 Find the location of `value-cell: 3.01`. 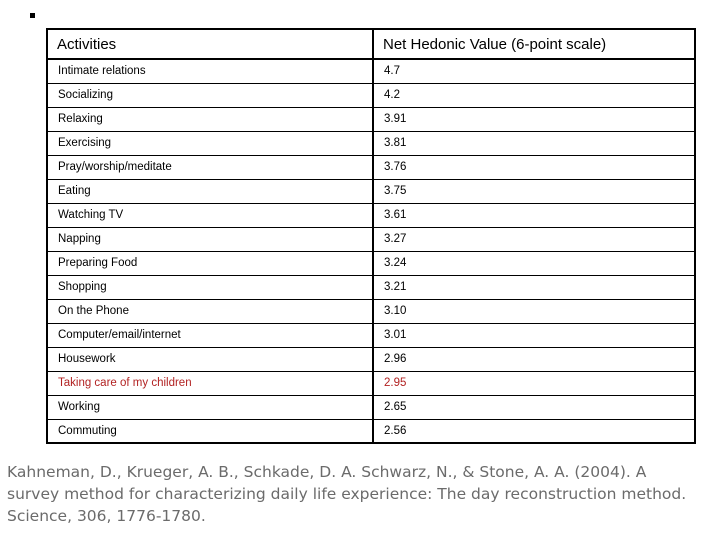

value-cell: 3.01 is located at coordinates (533, 335).